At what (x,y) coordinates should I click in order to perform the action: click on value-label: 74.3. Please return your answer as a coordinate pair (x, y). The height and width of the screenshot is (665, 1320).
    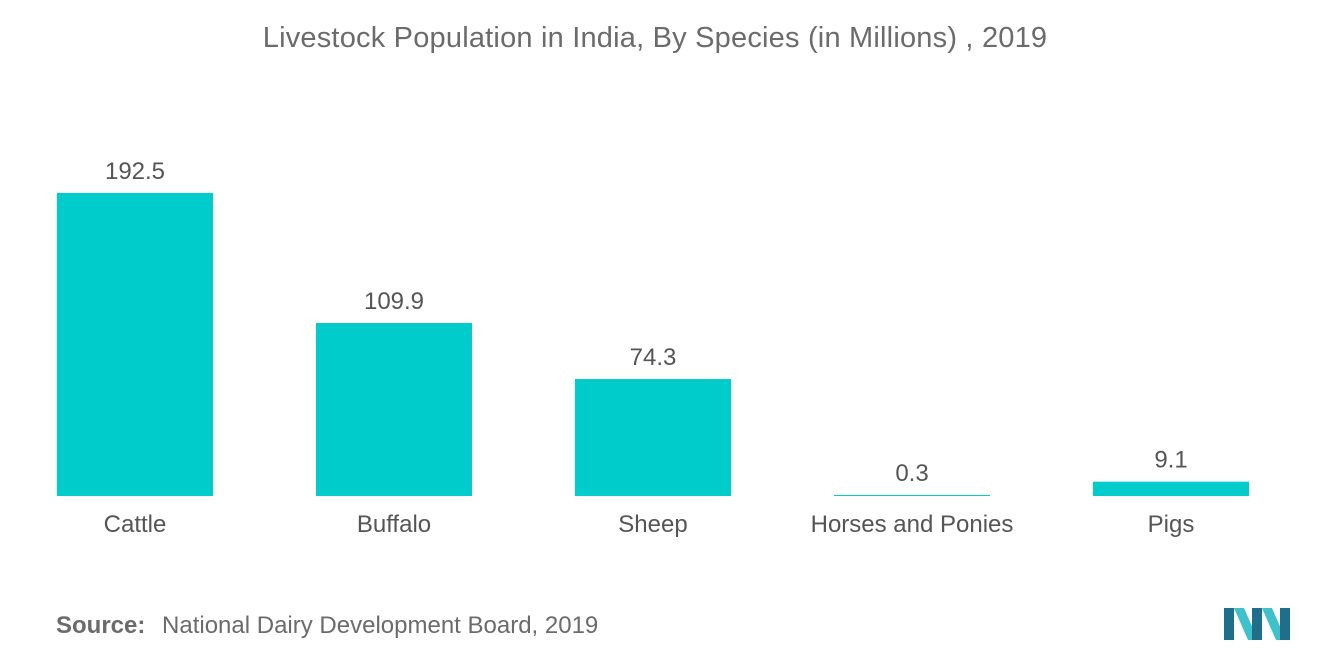
    Looking at the image, I should click on (653, 357).